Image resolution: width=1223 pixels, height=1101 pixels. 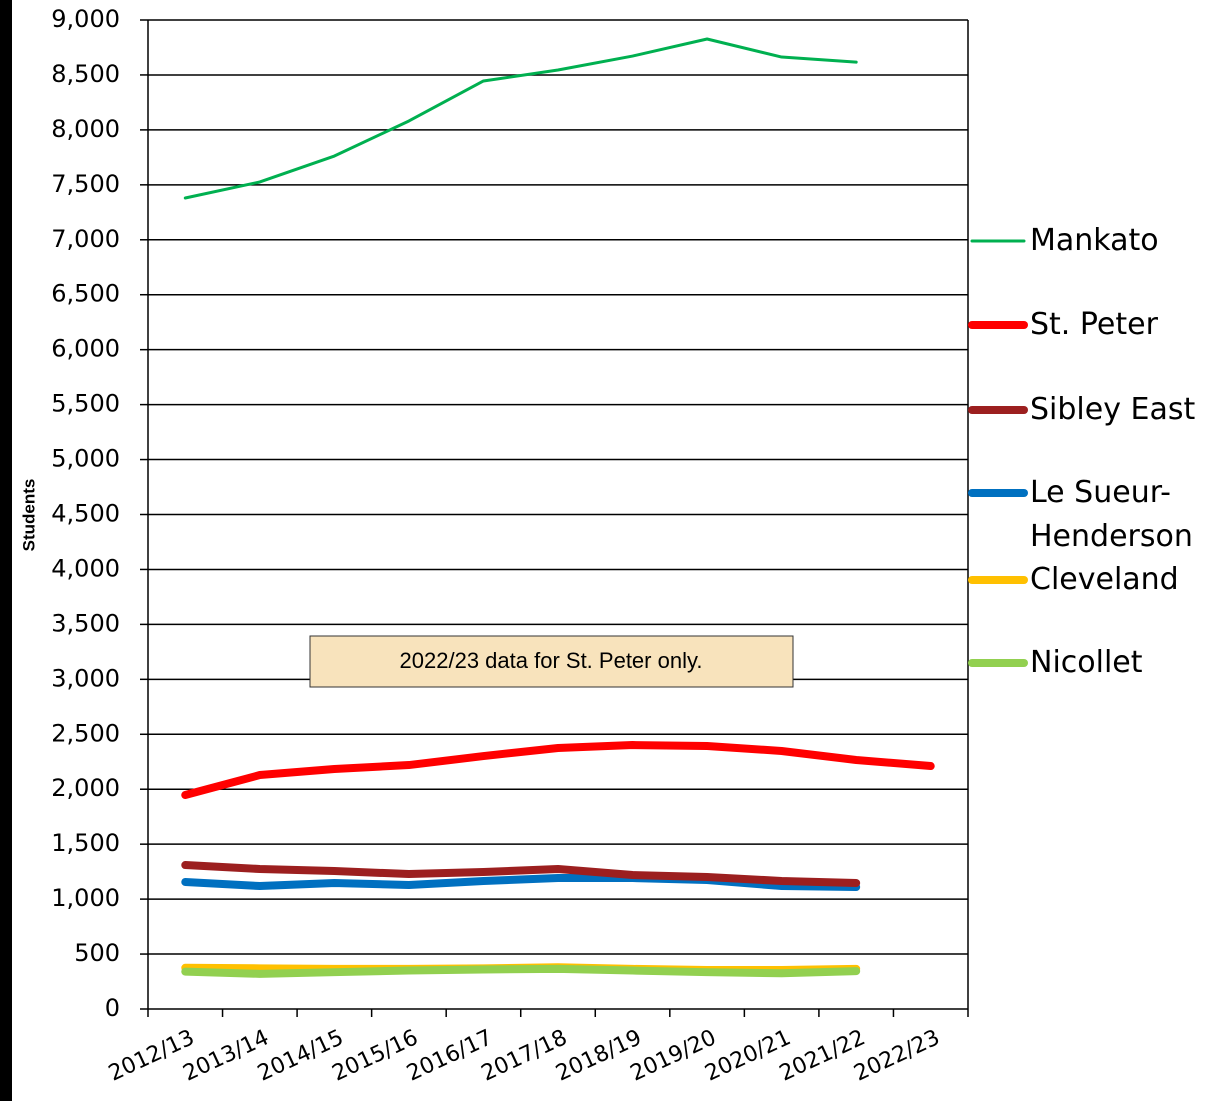 I want to click on x-tick-label: 2015/16, so click(x=375, y=1055).